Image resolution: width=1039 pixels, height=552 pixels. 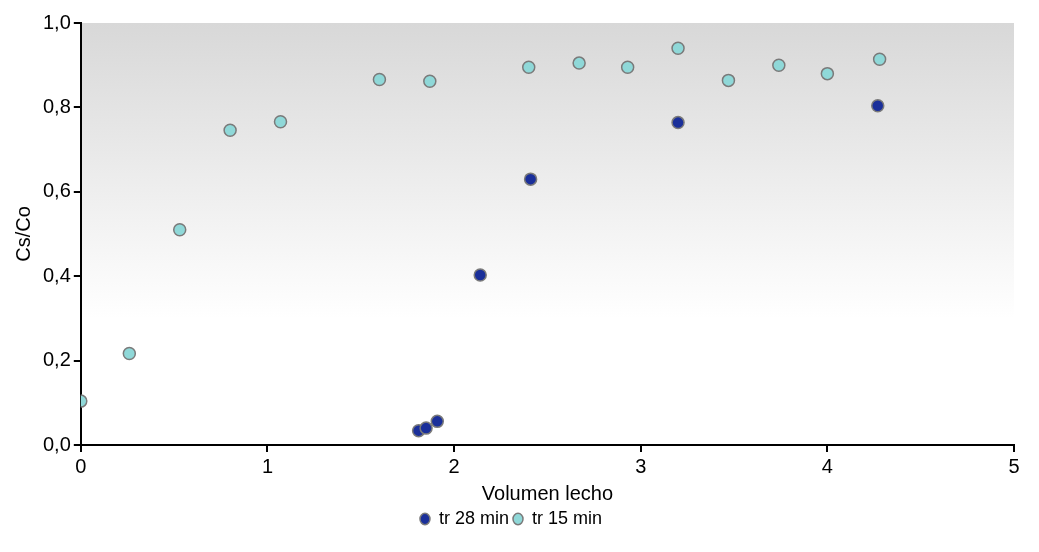 I want to click on y-tick-label: 0,4, so click(x=56, y=274).